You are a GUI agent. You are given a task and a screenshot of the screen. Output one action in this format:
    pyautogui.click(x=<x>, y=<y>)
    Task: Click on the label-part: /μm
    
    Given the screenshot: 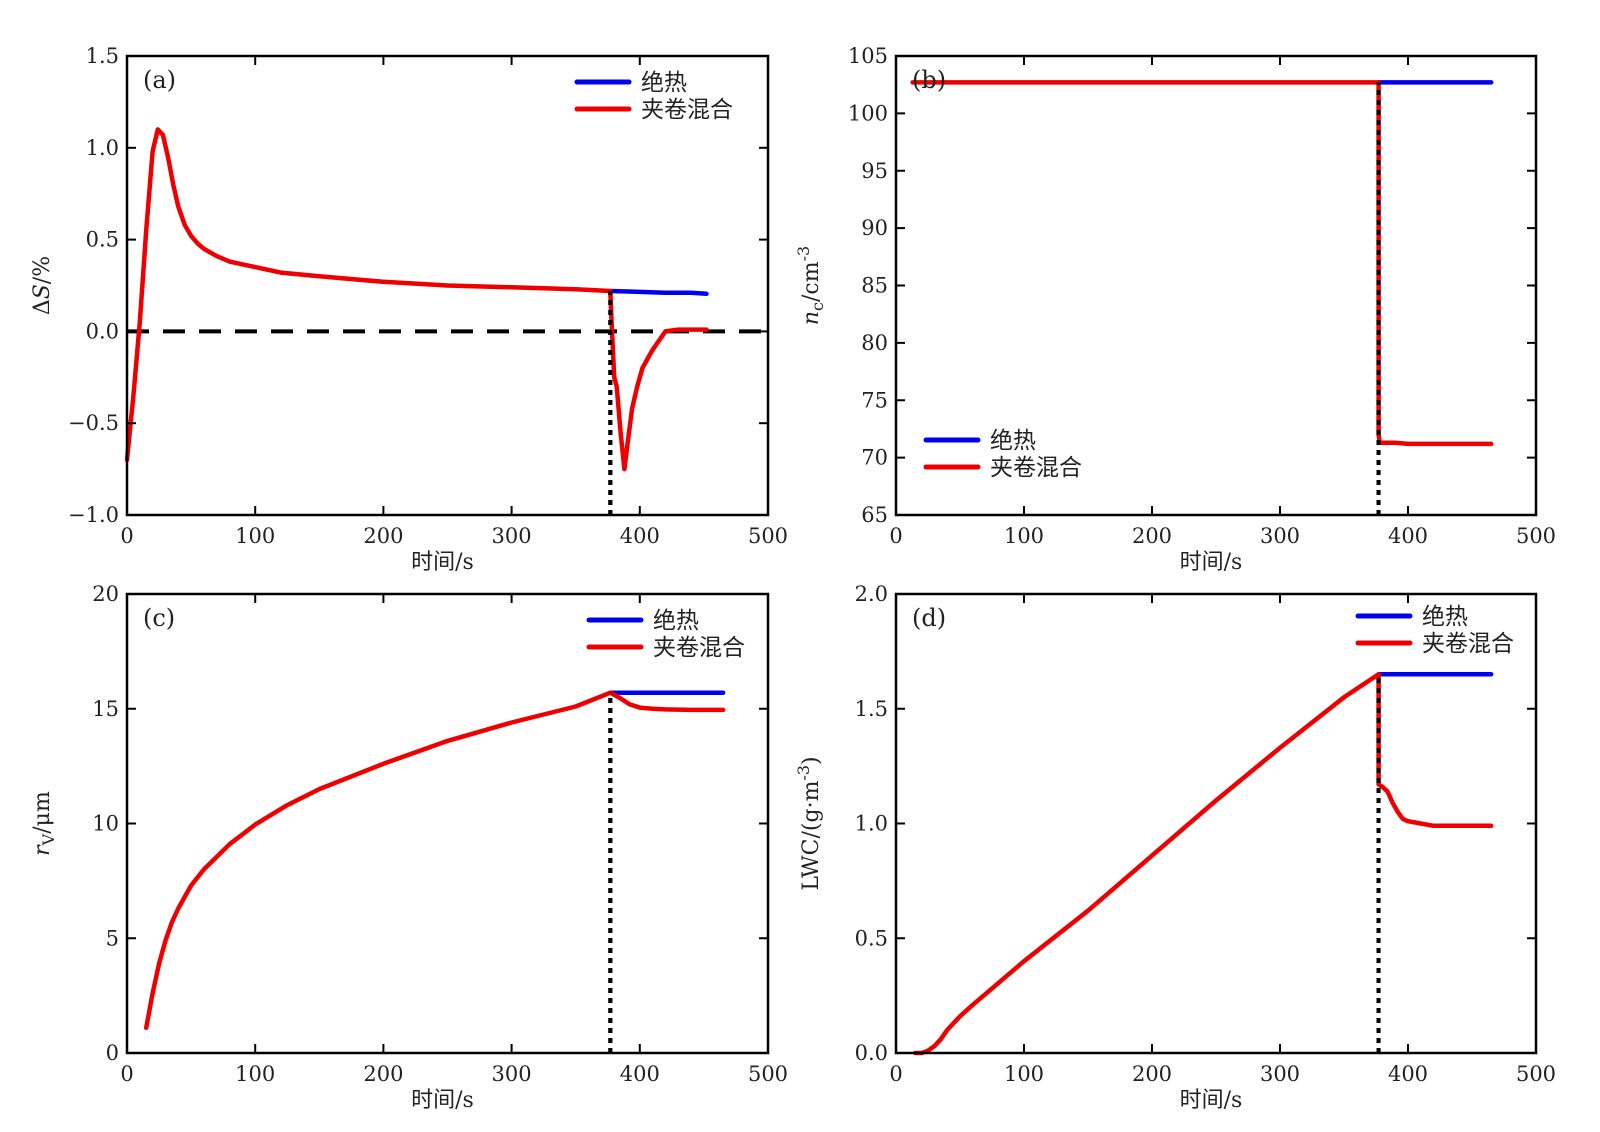 What is the action you would take?
    pyautogui.click(x=42, y=812)
    